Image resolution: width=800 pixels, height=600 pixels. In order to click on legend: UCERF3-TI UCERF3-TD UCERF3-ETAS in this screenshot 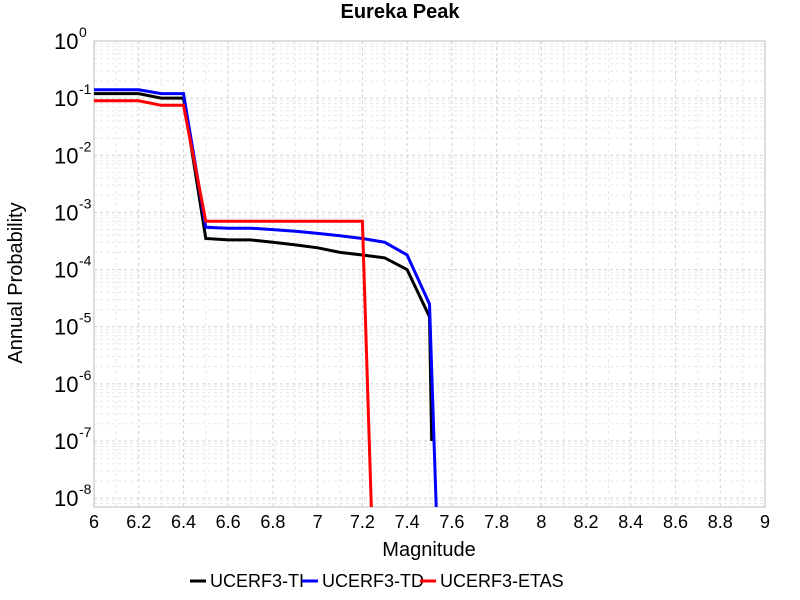, I will do `click(377, 581)`.